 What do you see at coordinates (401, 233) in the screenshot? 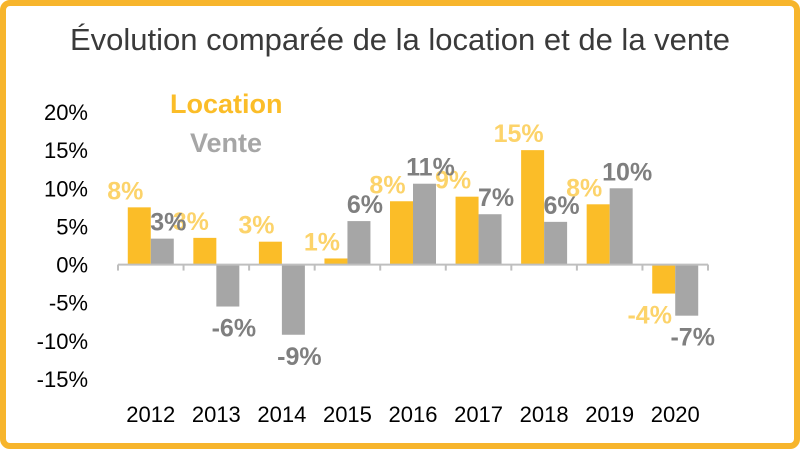
I see `bar-location-2016` at bounding box center [401, 233].